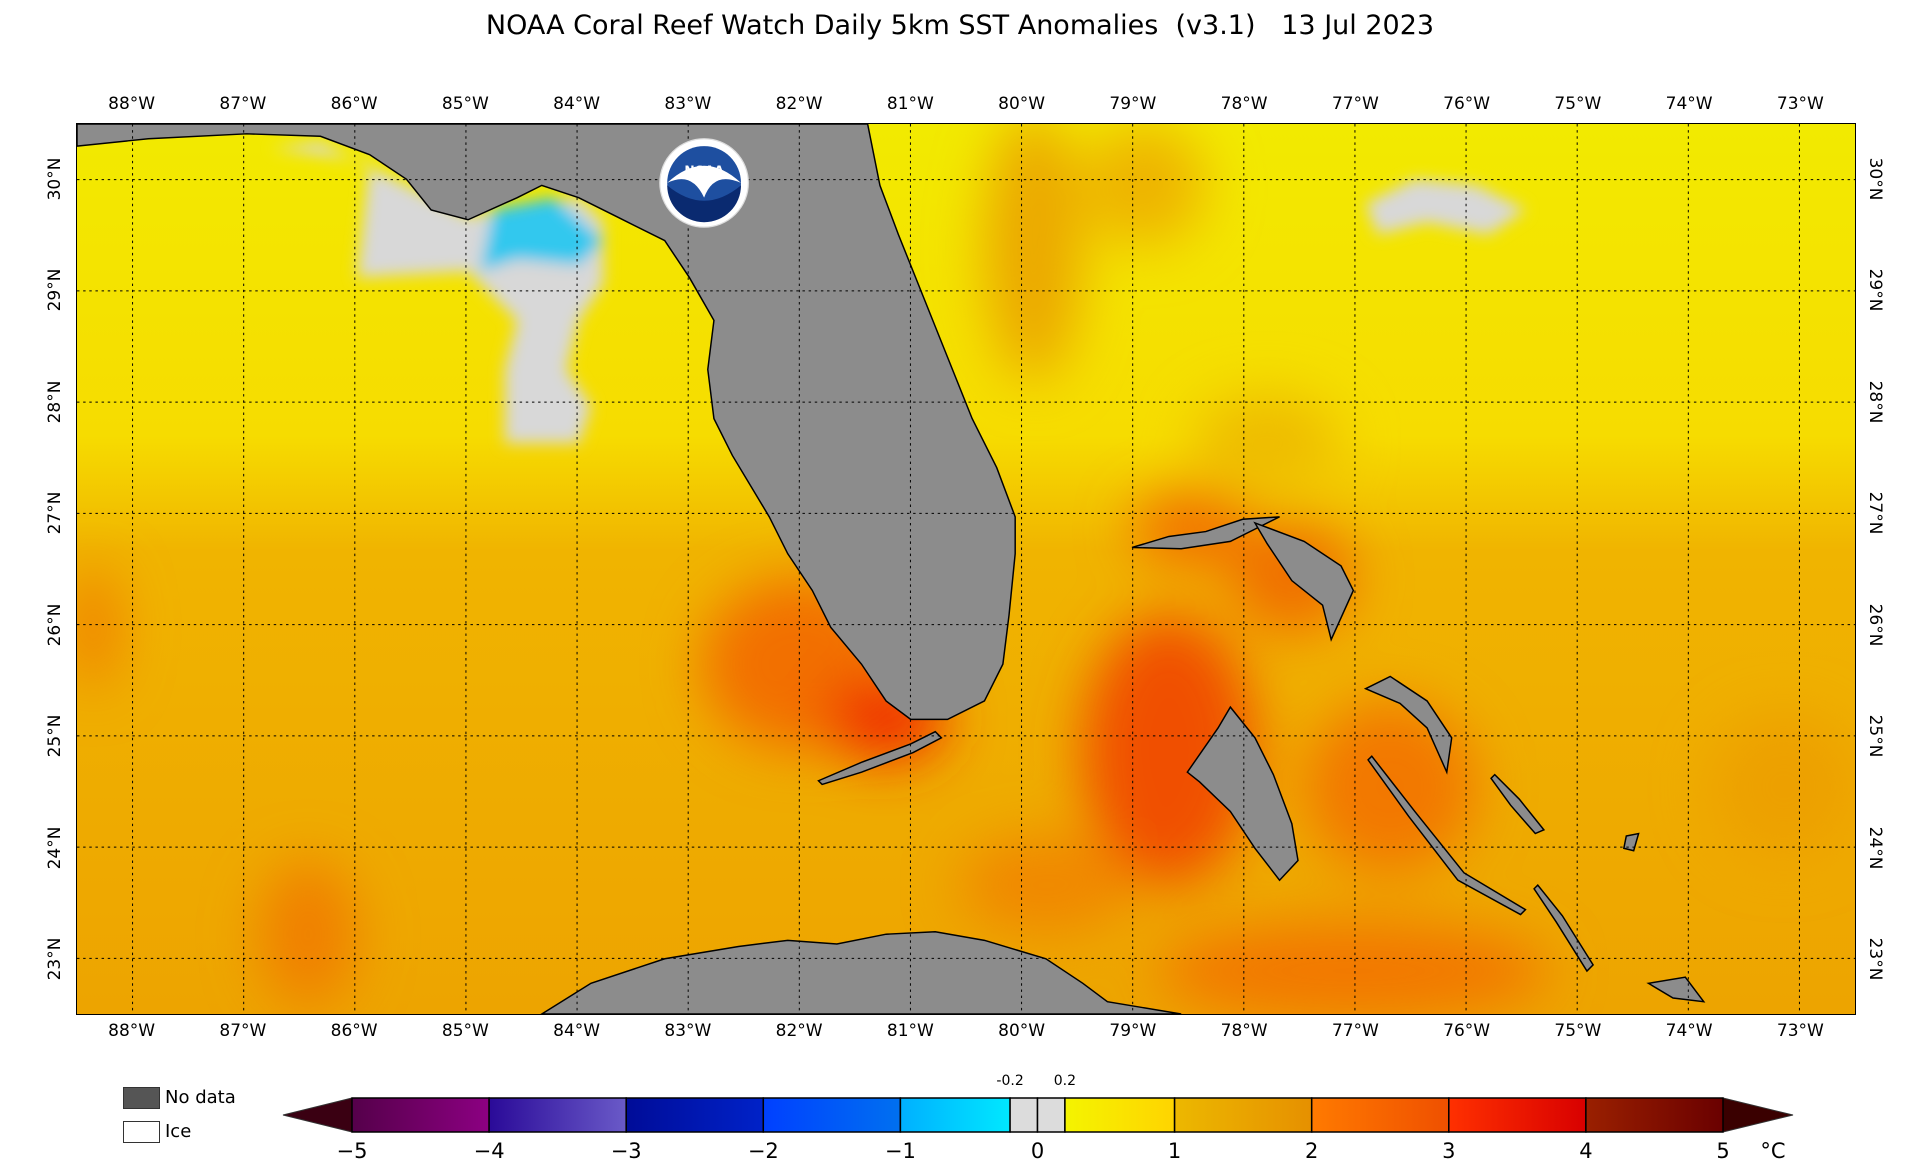 The height and width of the screenshot is (1174, 1920). Describe the element at coordinates (178, 1131) in the screenshot. I see `ice-label: Ice` at that location.